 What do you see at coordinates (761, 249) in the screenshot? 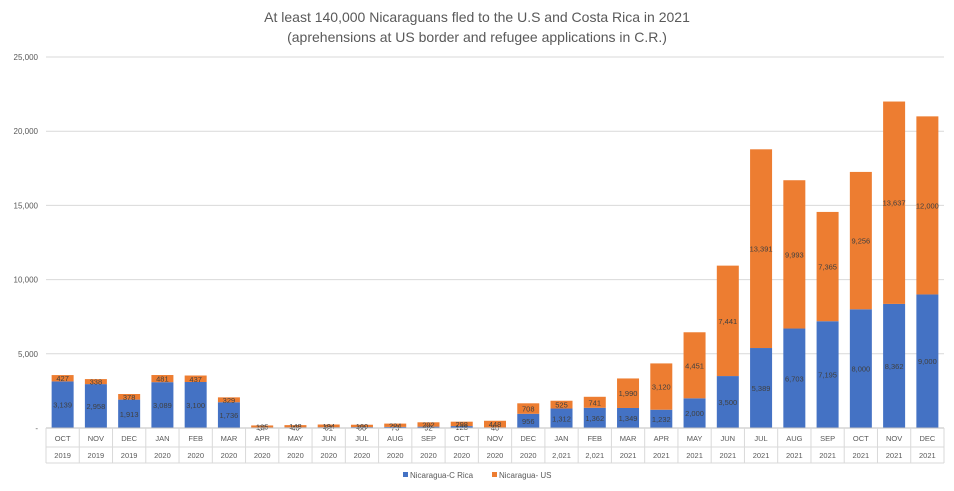
I see `data-label-us: 13,391` at bounding box center [761, 249].